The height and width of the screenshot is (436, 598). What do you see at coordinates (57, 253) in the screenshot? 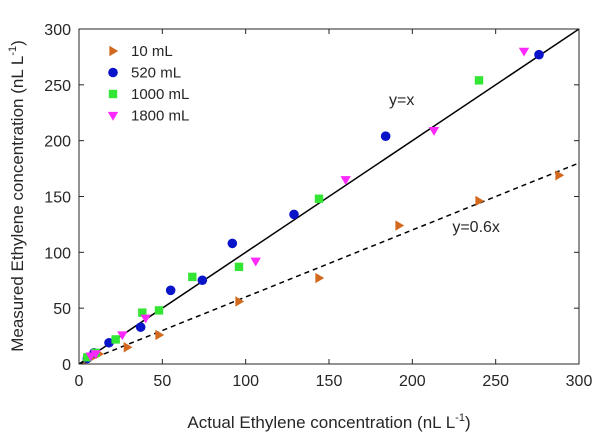
I see `y-tick-label: 100` at bounding box center [57, 253].